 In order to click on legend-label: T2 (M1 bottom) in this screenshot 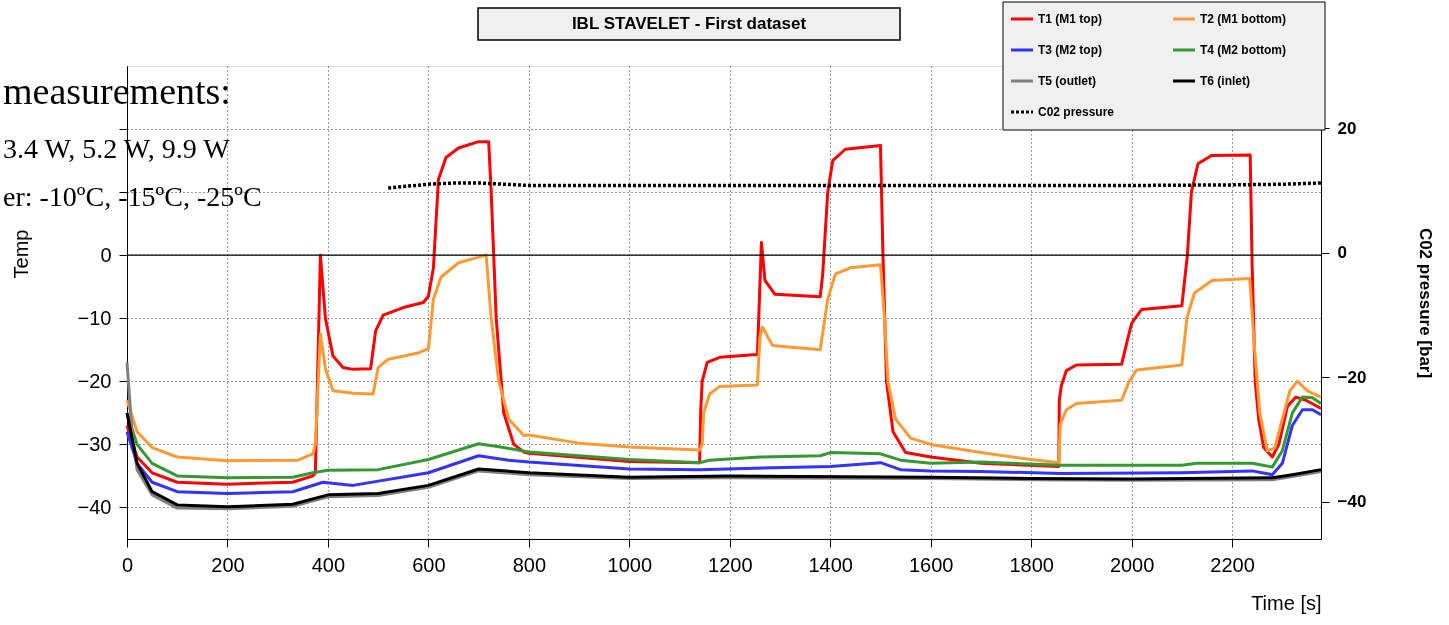, I will do `click(1243, 19)`.